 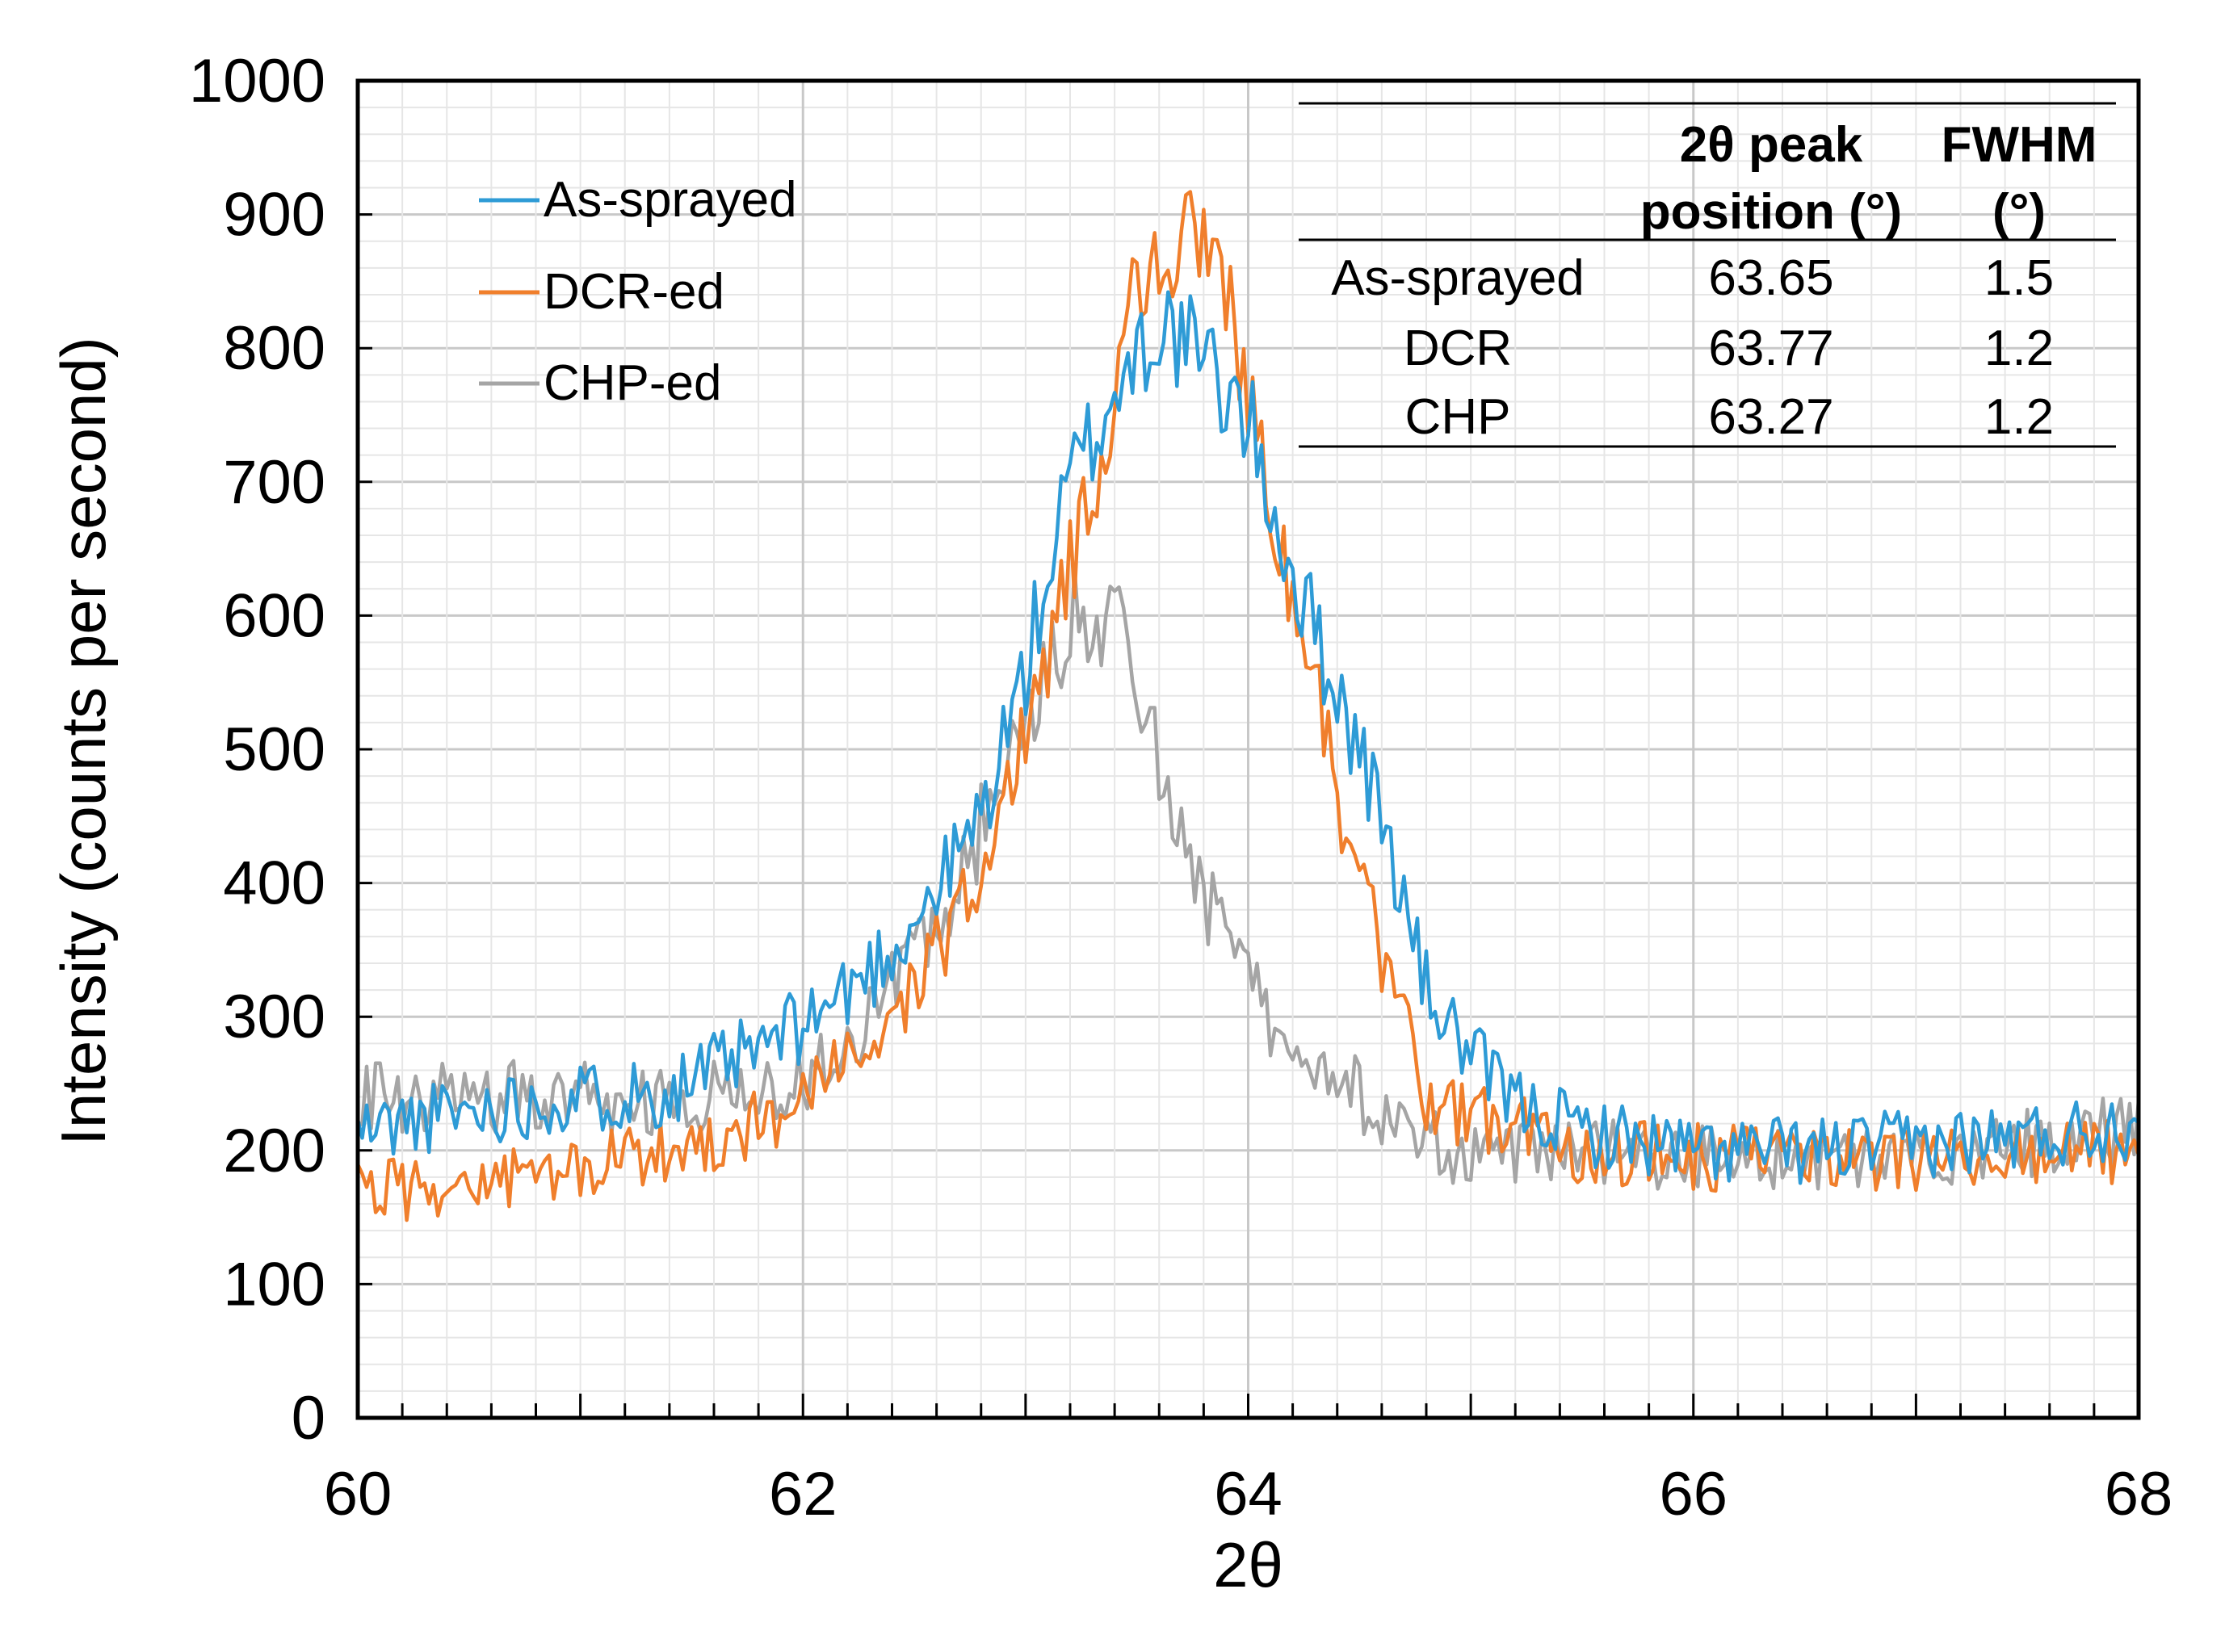 I want to click on y-tick-label: 600, so click(x=274, y=615).